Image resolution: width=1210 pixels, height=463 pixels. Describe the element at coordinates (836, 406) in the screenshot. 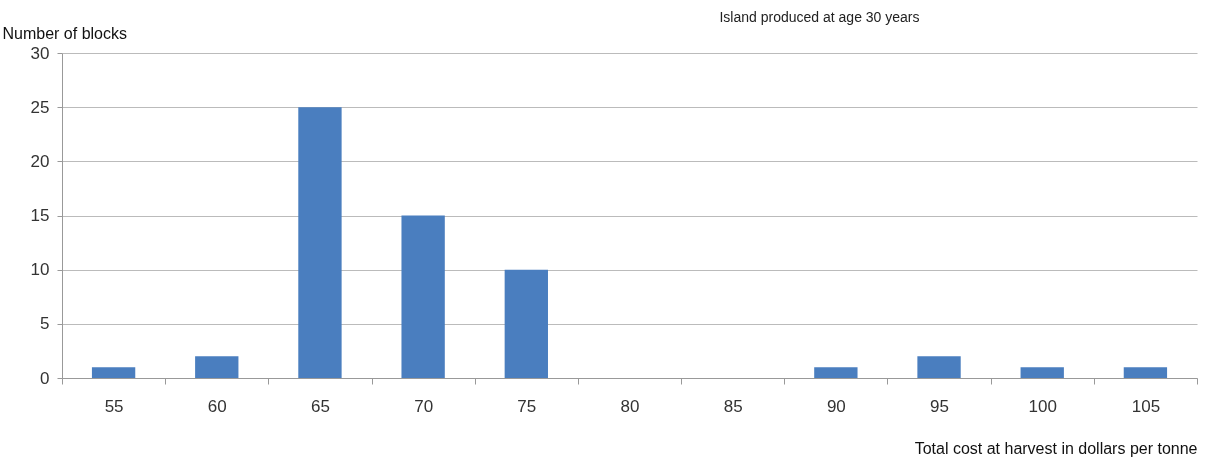

I see `x-tick-label: 90` at that location.